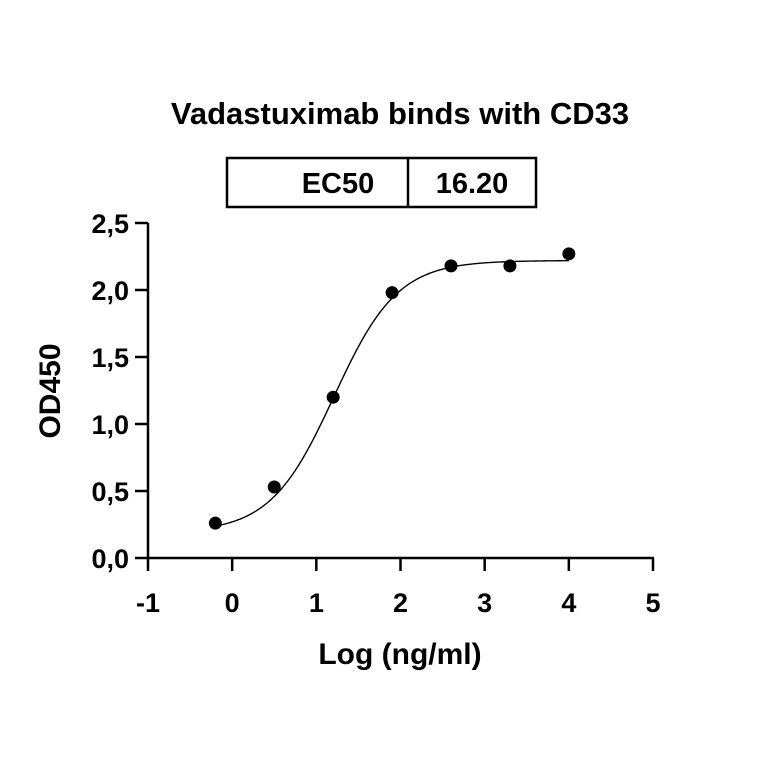  I want to click on x-tick-label: 0, so click(232, 603).